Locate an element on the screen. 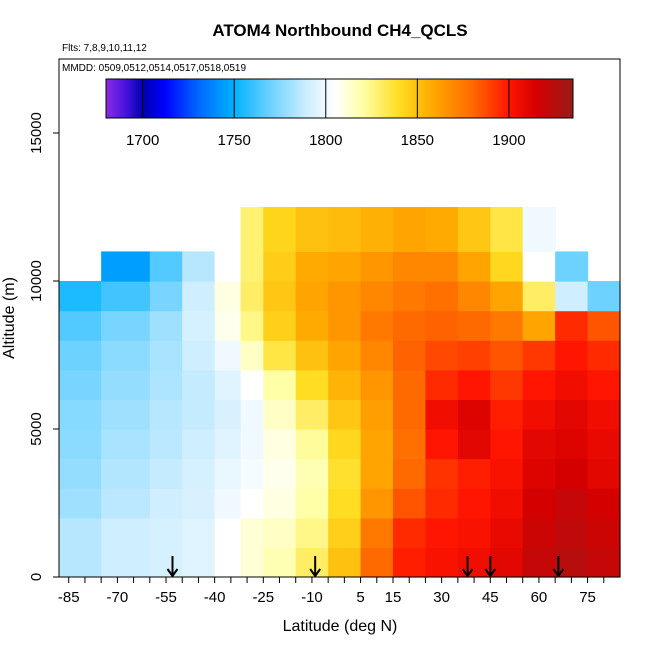 The height and width of the screenshot is (650, 650). y-tick-label: 5000 is located at coordinates (36, 428).